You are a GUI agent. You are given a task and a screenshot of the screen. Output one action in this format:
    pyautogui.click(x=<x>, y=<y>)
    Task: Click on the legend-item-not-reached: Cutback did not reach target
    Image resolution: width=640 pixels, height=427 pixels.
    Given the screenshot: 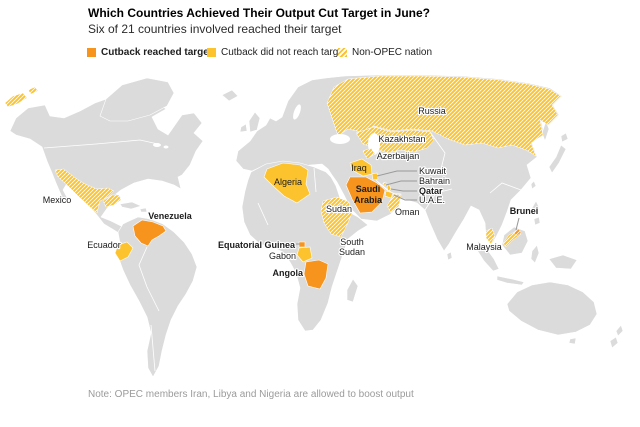 What is the action you would take?
    pyautogui.click(x=277, y=52)
    